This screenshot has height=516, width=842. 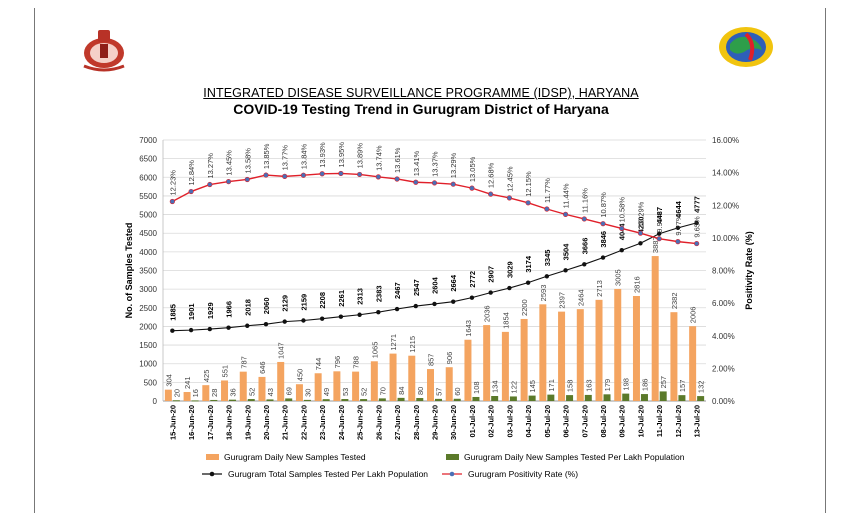 I want to click on total-per-lakh-value-label: 2129, so click(x=285, y=303).